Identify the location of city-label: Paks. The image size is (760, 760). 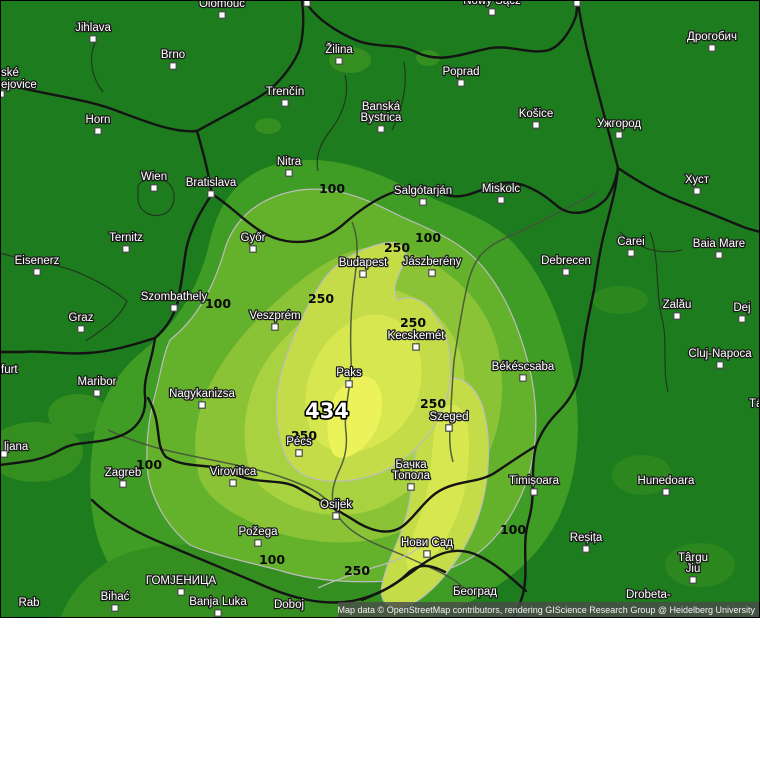
(349, 373).